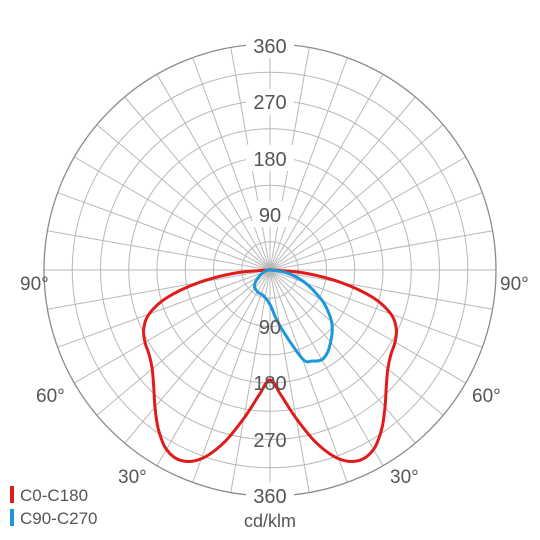 The height and width of the screenshot is (540, 540). I want to click on angle-label-60-right: 60°, so click(486, 396).